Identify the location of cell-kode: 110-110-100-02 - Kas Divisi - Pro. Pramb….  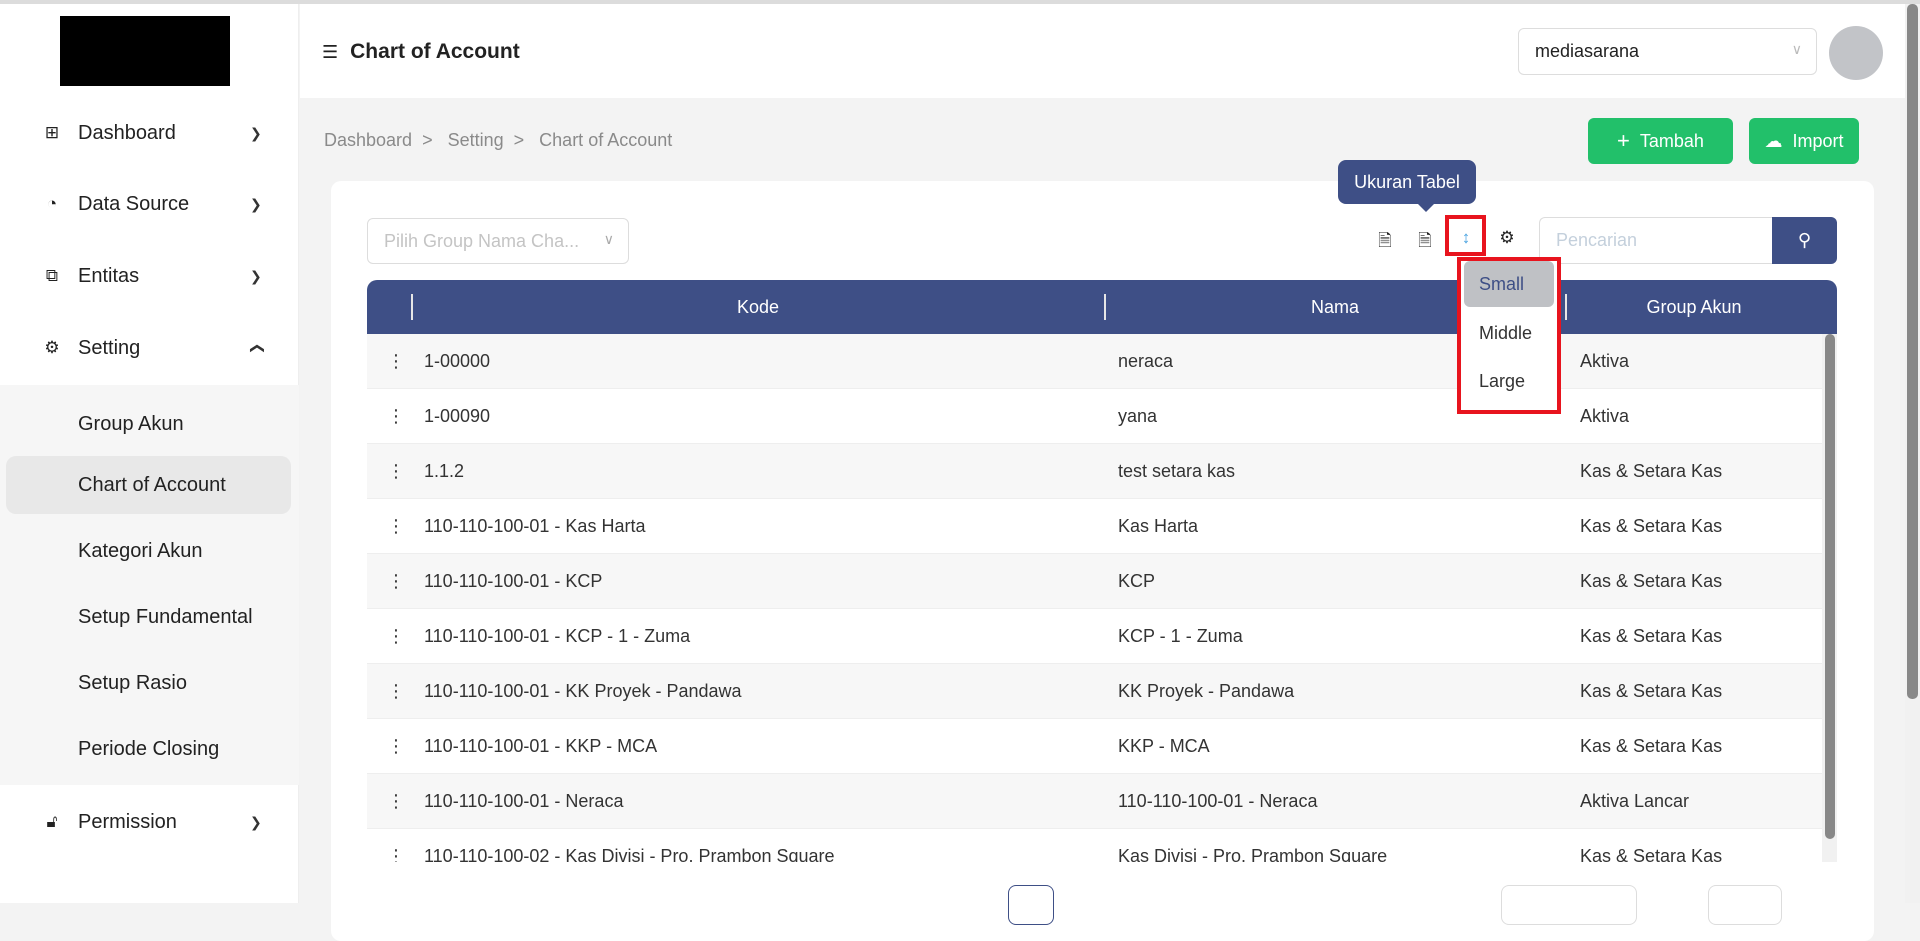
(629, 854).